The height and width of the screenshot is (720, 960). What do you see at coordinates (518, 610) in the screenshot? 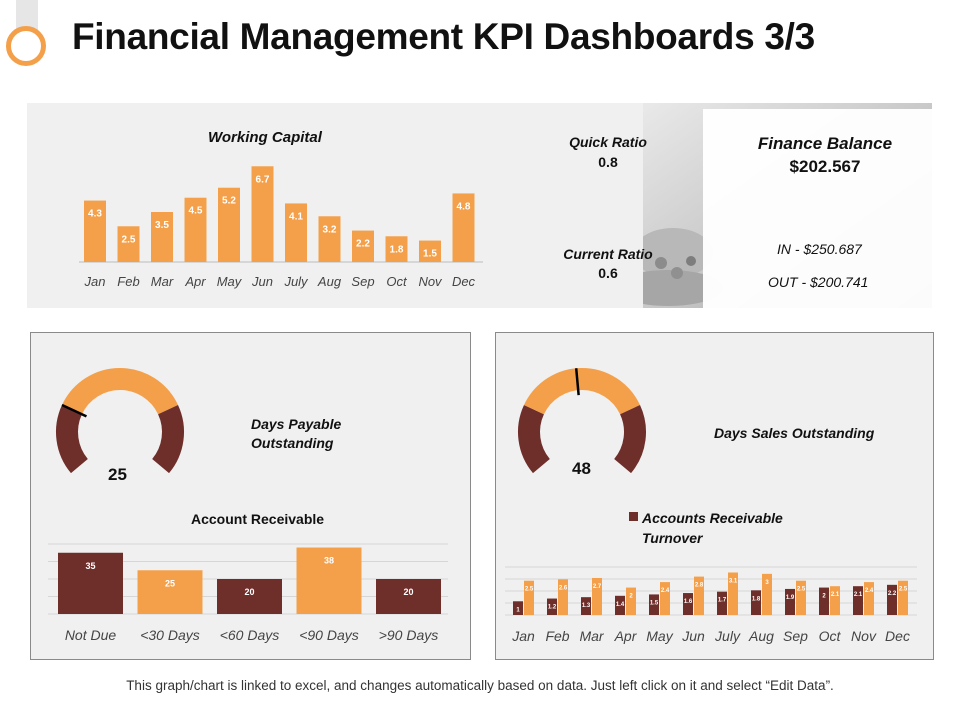
I see `art-data-label: 1` at bounding box center [518, 610].